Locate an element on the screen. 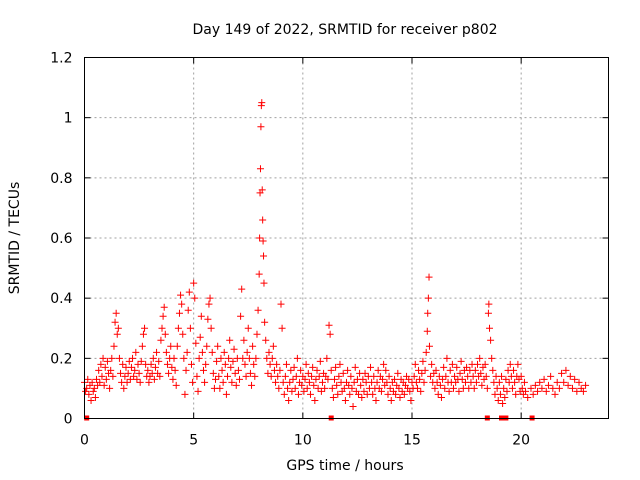 Image resolution: width=640 pixels, height=480 pixels. y-tick-label: 0.8 is located at coordinates (61, 179).